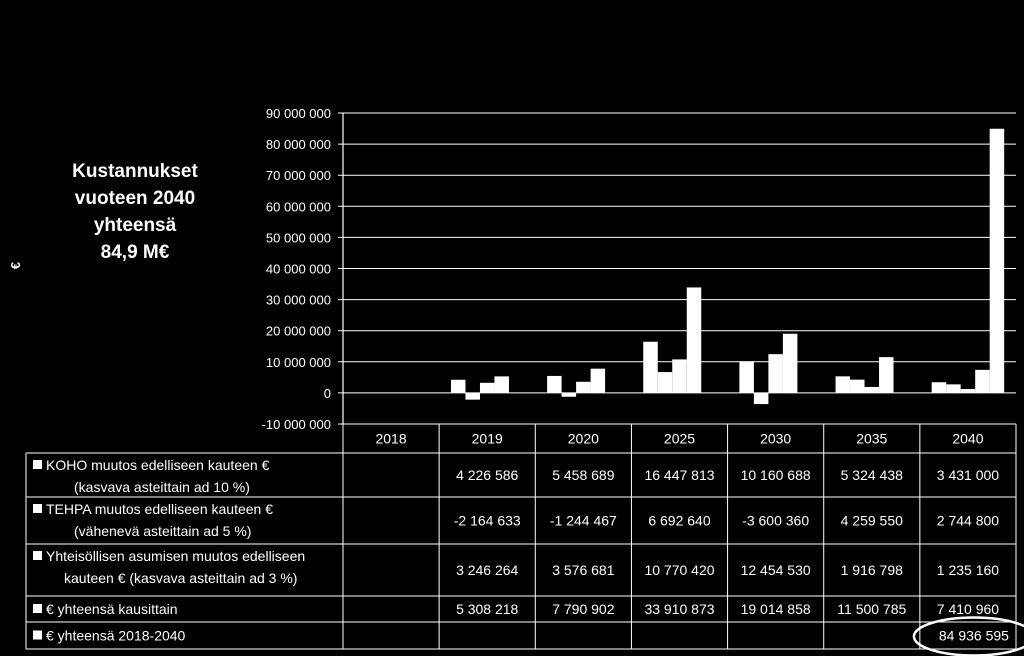 The height and width of the screenshot is (656, 1024). What do you see at coordinates (487, 439) in the screenshot?
I see `x-category-label: 2019` at bounding box center [487, 439].